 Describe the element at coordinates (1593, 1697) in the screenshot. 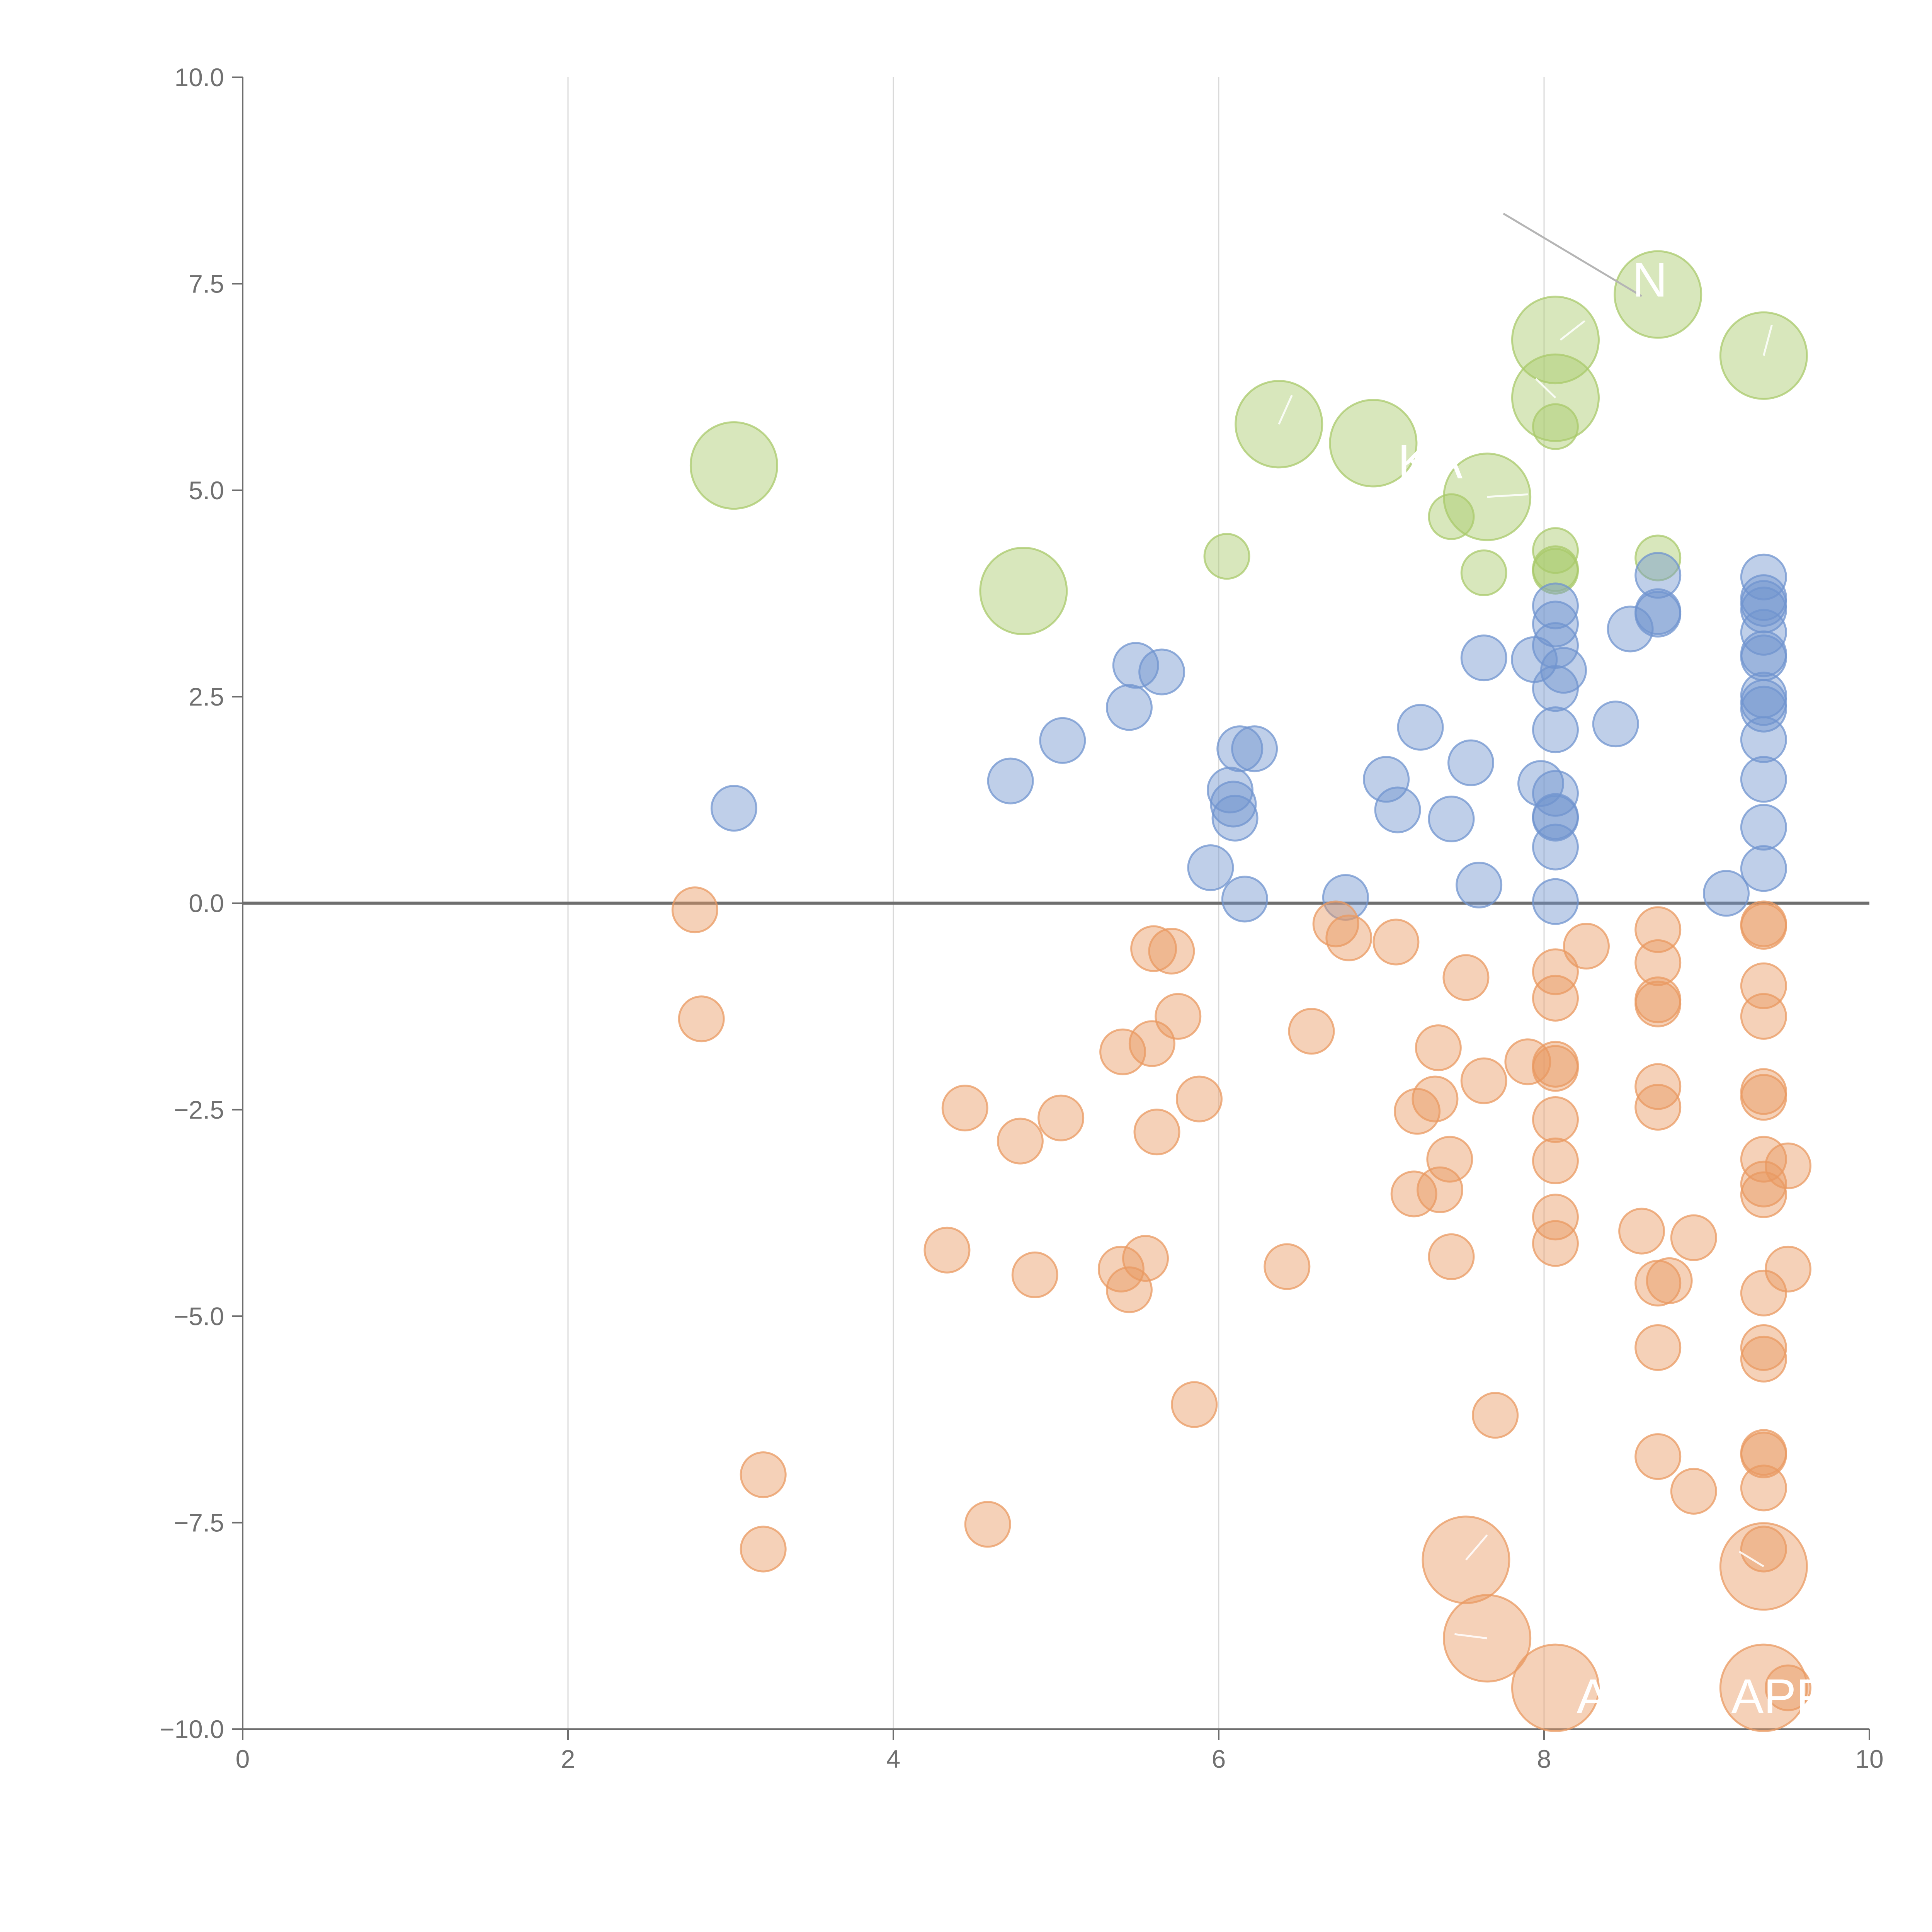

I see `annotation-label: A` at that location.